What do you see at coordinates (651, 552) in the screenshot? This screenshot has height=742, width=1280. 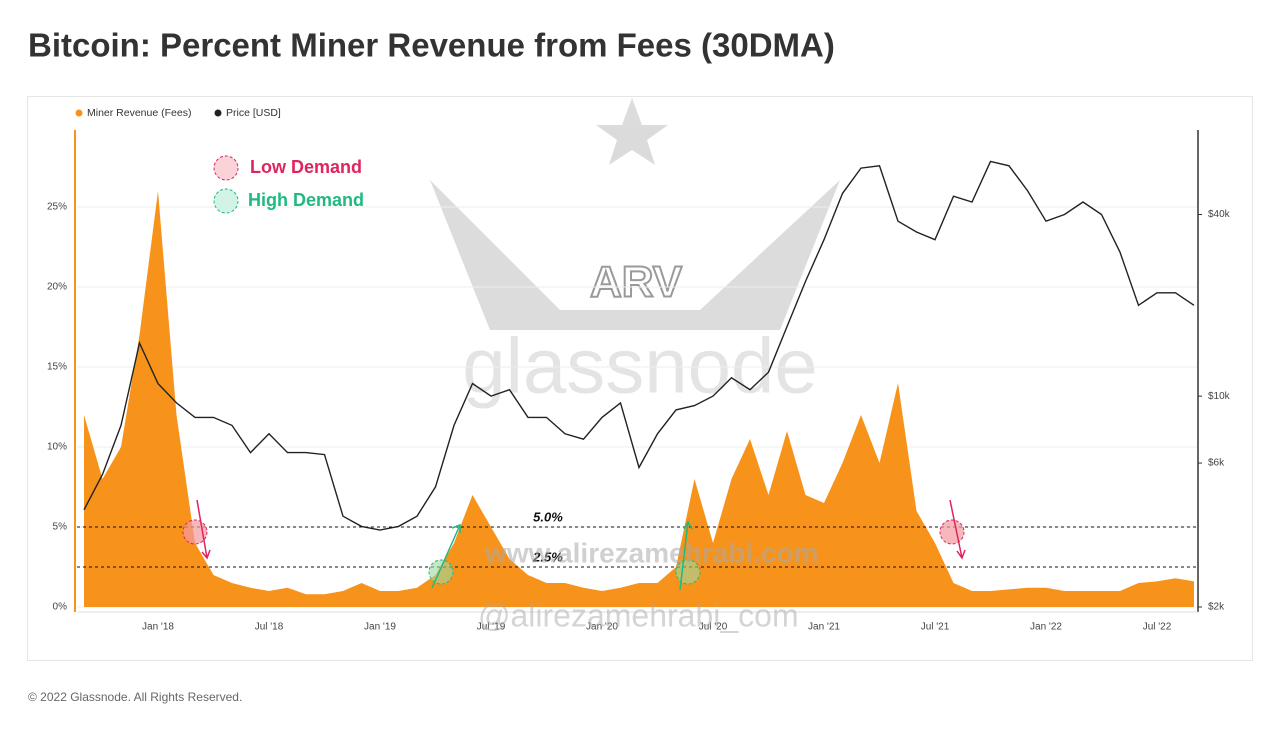 I see `watermark: www.alirezamehrabi.com` at bounding box center [651, 552].